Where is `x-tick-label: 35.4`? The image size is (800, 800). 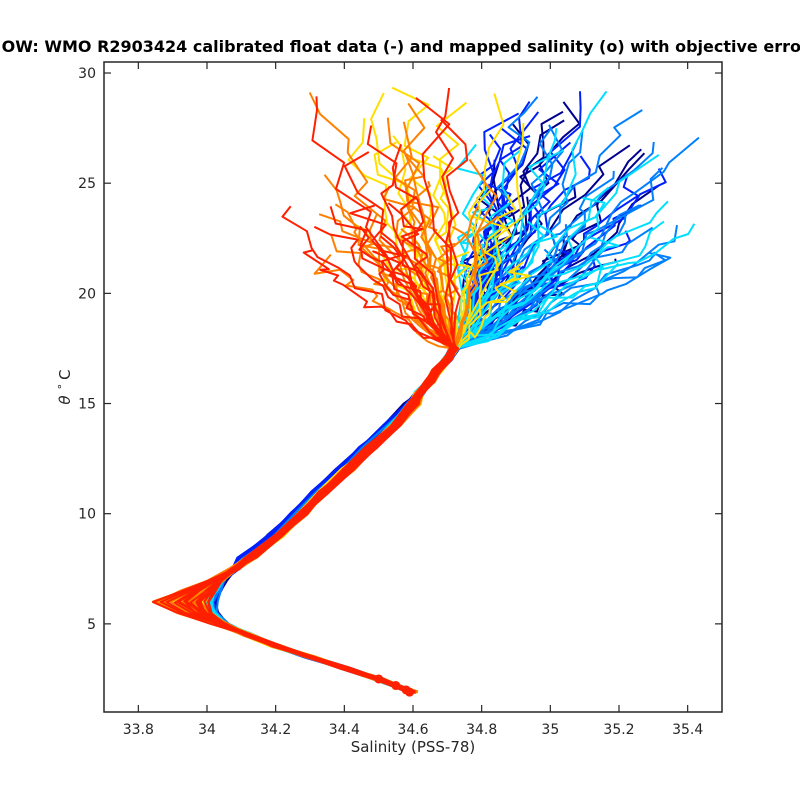
x-tick-label: 35.4 is located at coordinates (687, 730).